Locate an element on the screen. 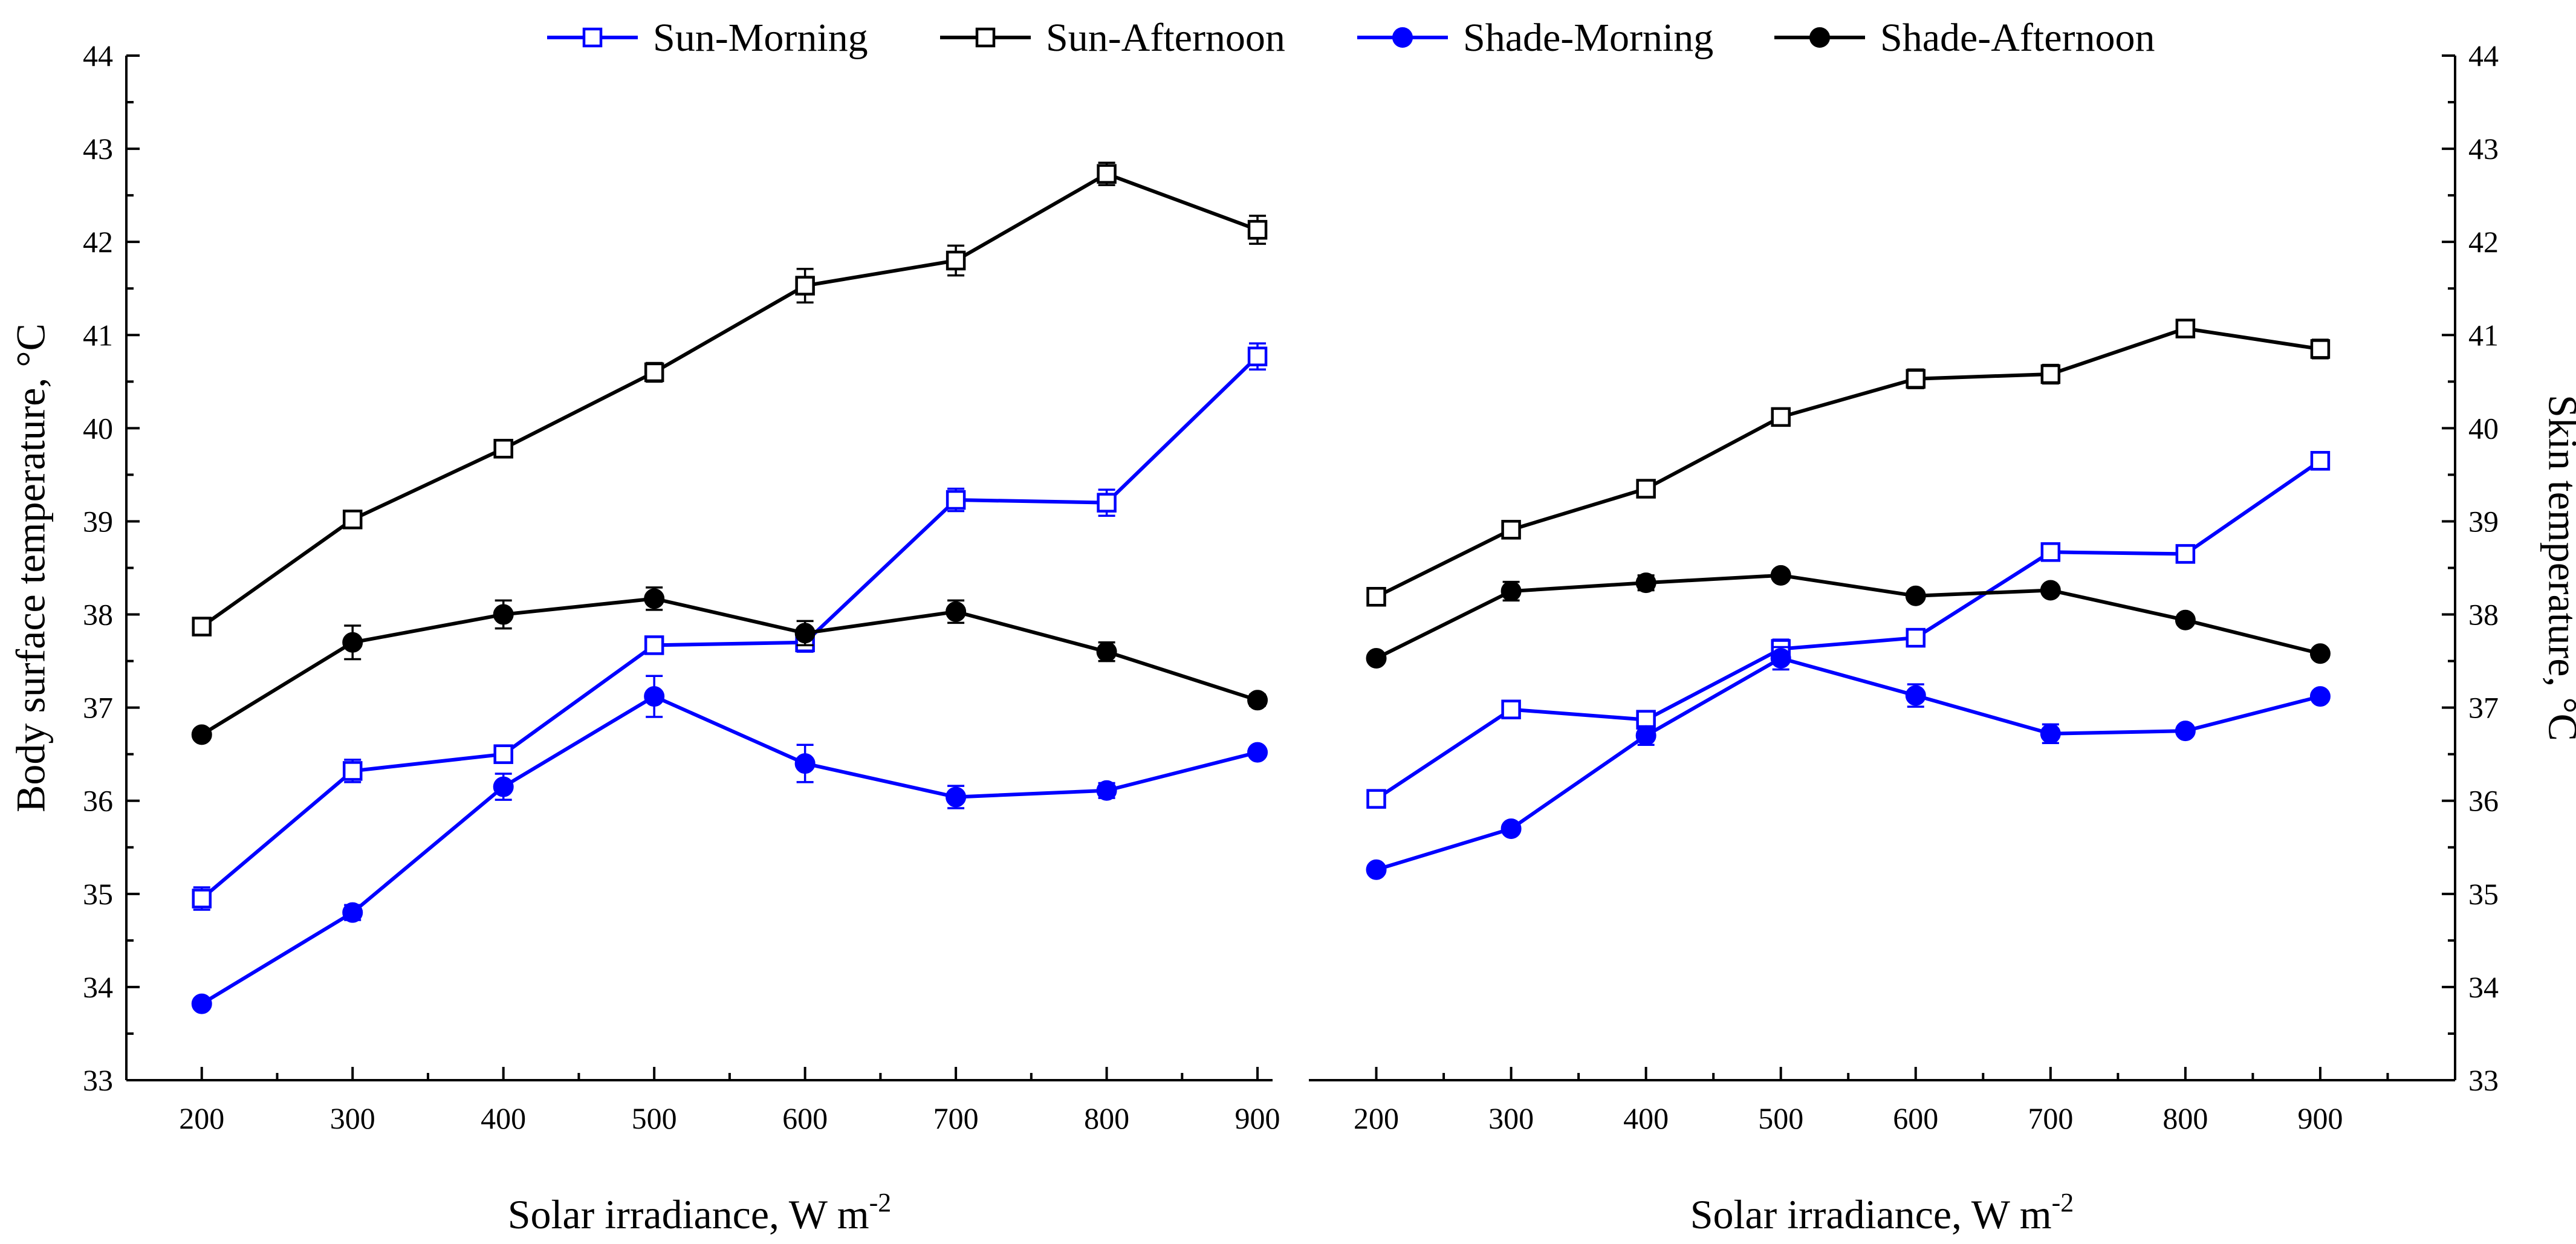 The image size is (2576, 1244). legend-label: Sun-Morning is located at coordinates (761, 38).